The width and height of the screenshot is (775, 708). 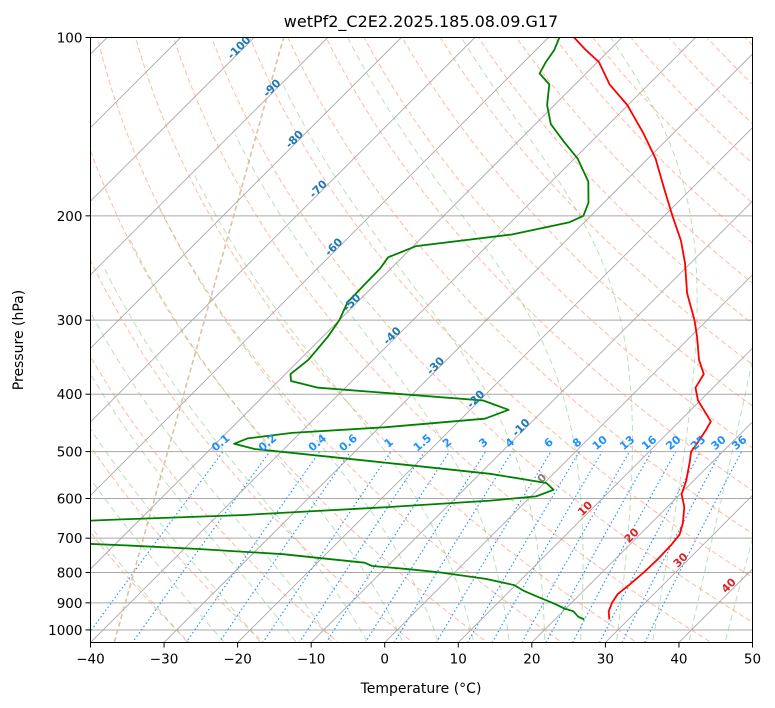 I want to click on x-axis-title: Temperature (°C), so click(x=421, y=689).